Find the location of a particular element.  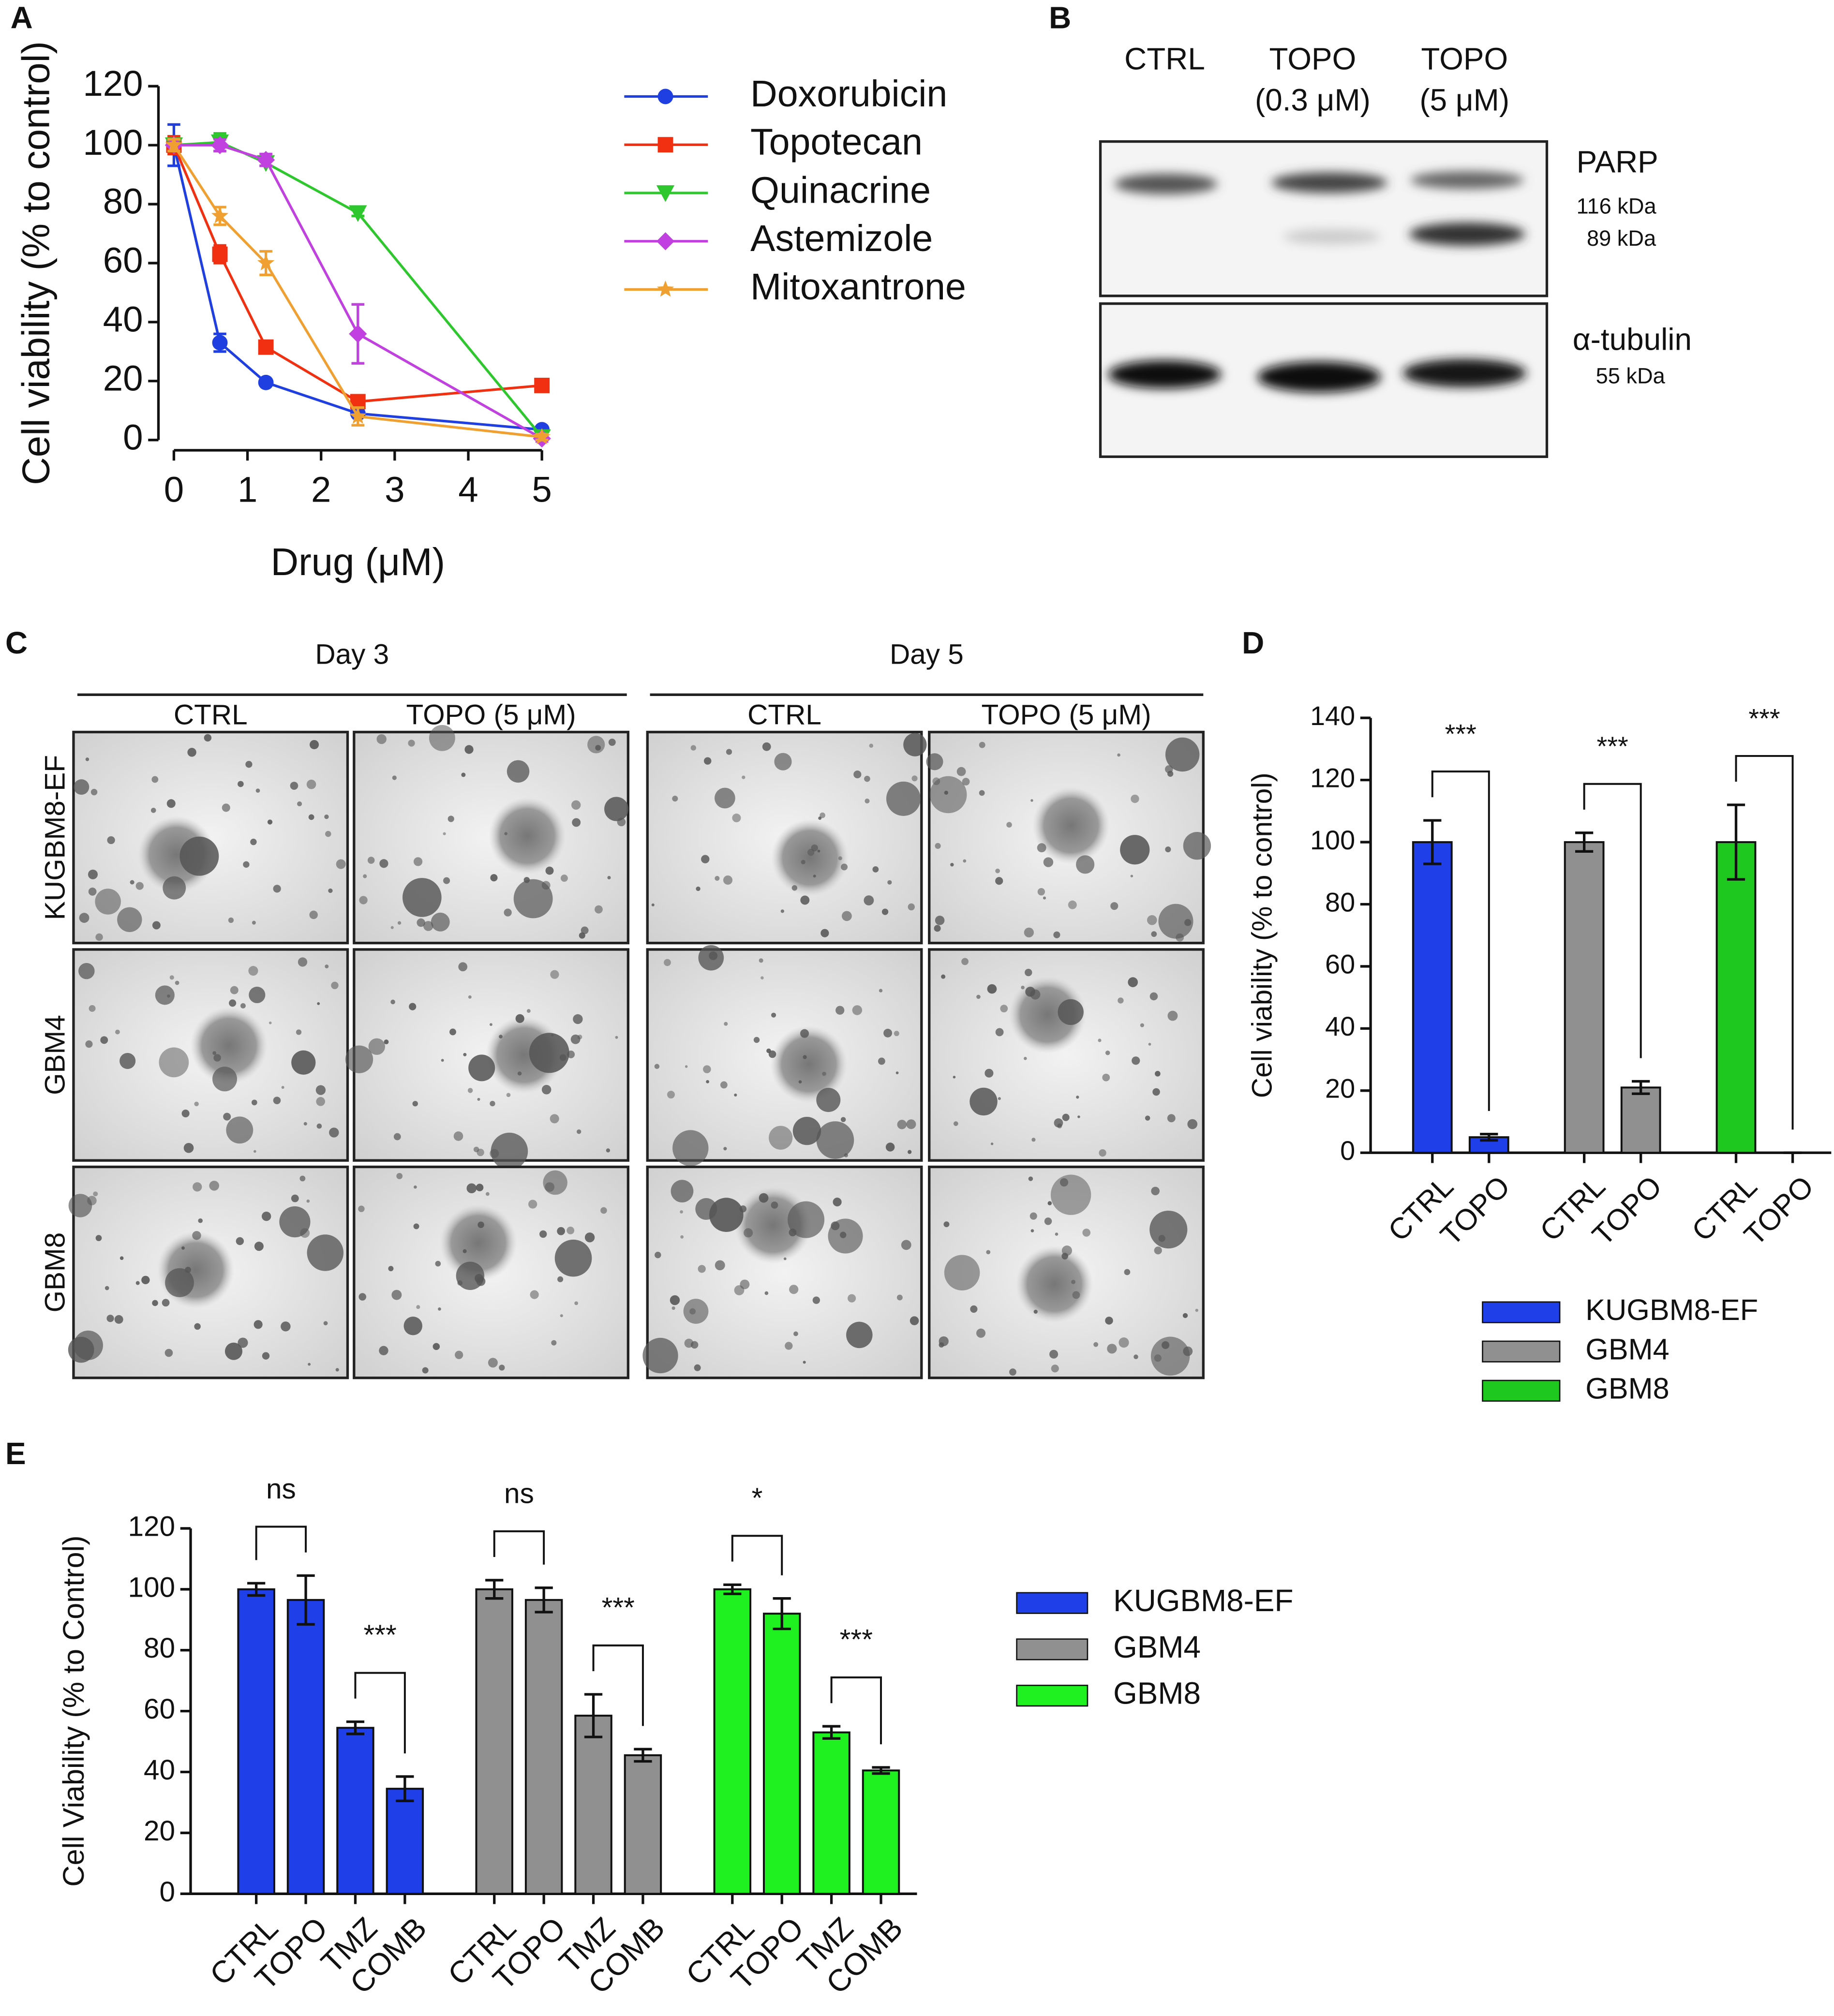

bar is located at coordinates (781, 1754).